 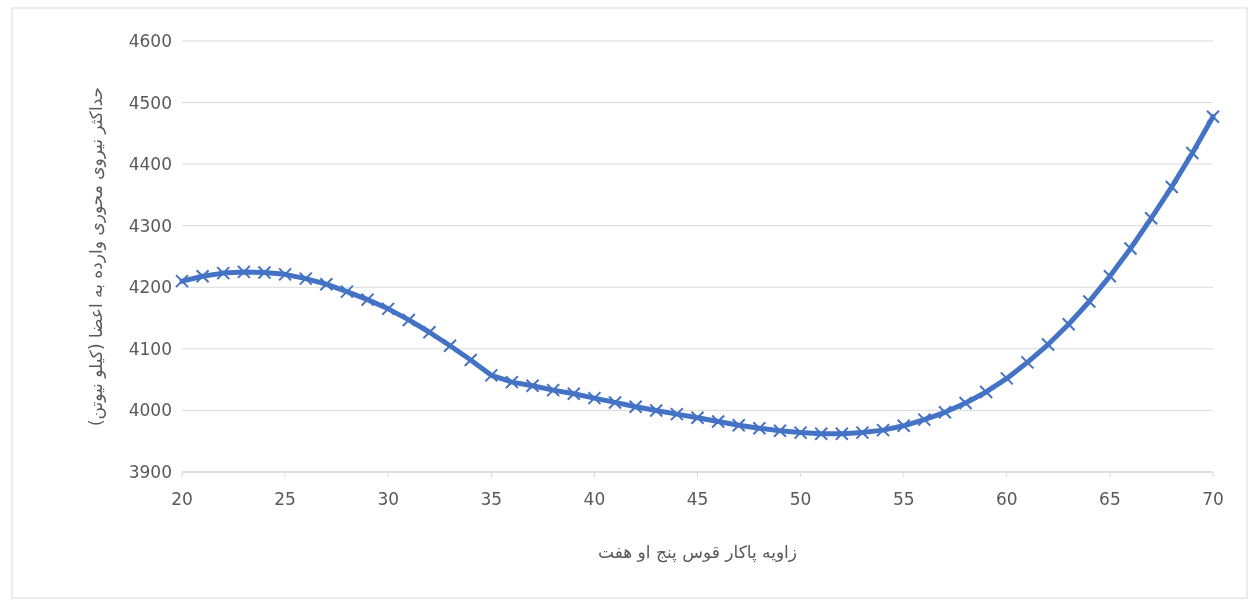 What do you see at coordinates (150, 410) in the screenshot?
I see `y-tick-label: 4000` at bounding box center [150, 410].